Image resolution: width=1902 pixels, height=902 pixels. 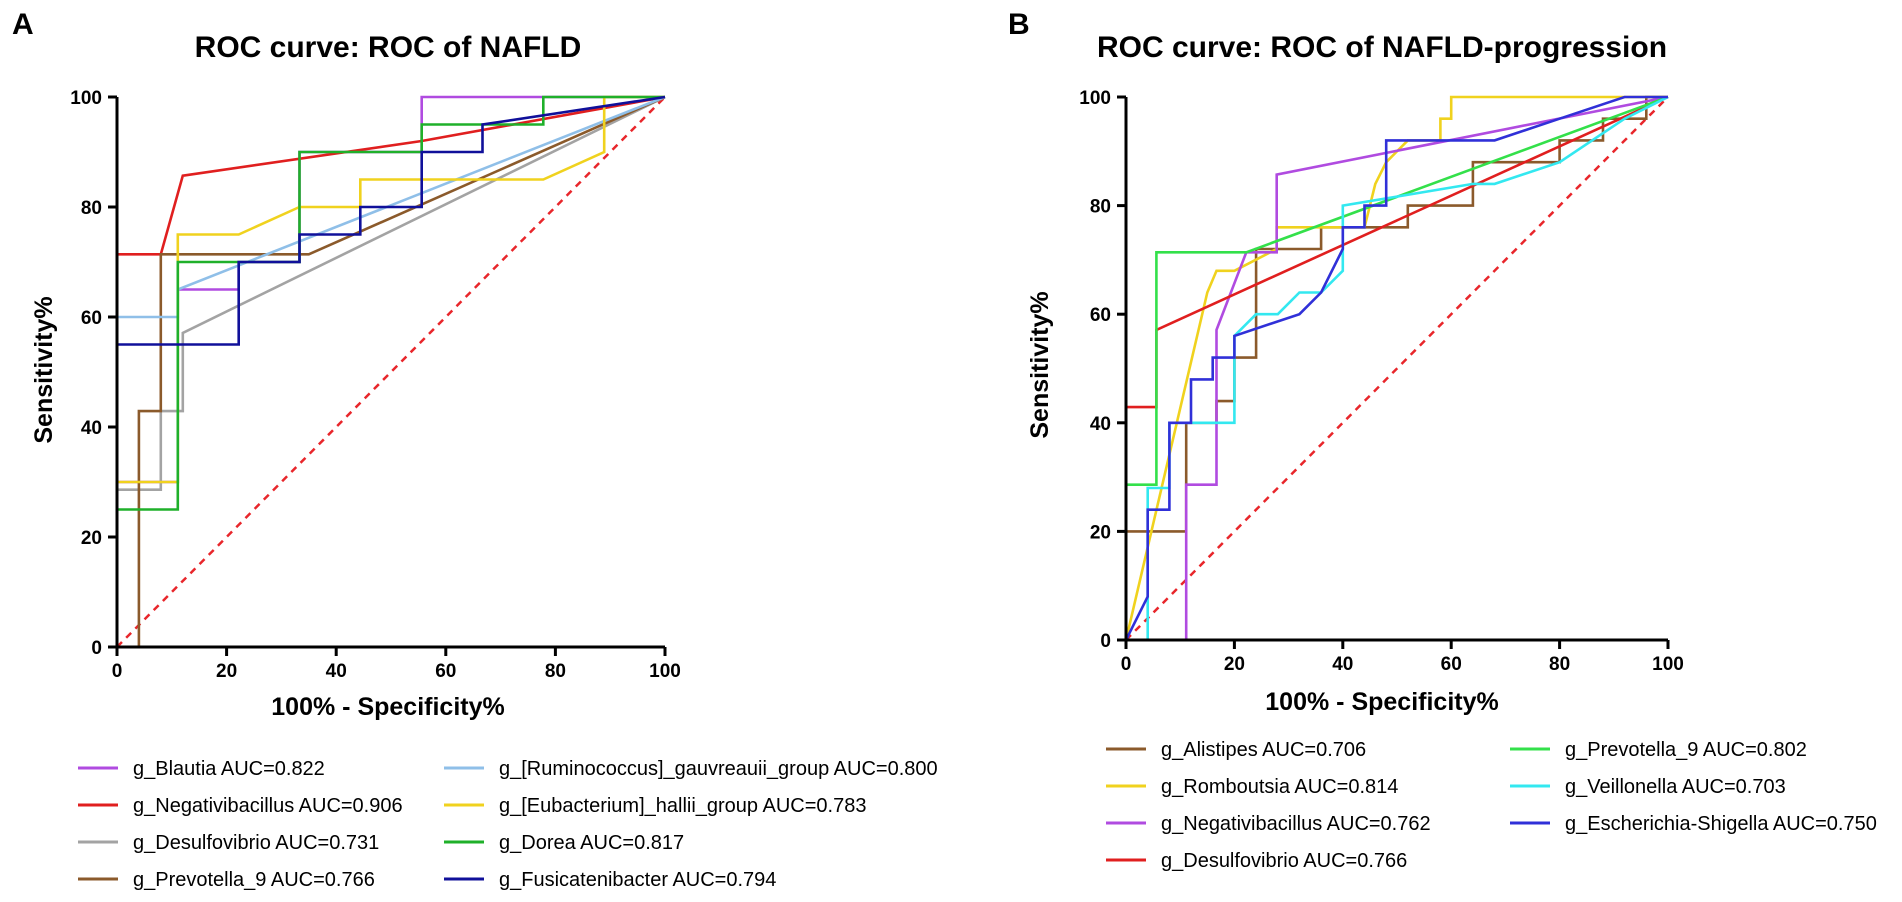 What do you see at coordinates (1675, 787) in the screenshot?
I see `panel-b-legend-entry: g_Veillonella AUC=0.703` at bounding box center [1675, 787].